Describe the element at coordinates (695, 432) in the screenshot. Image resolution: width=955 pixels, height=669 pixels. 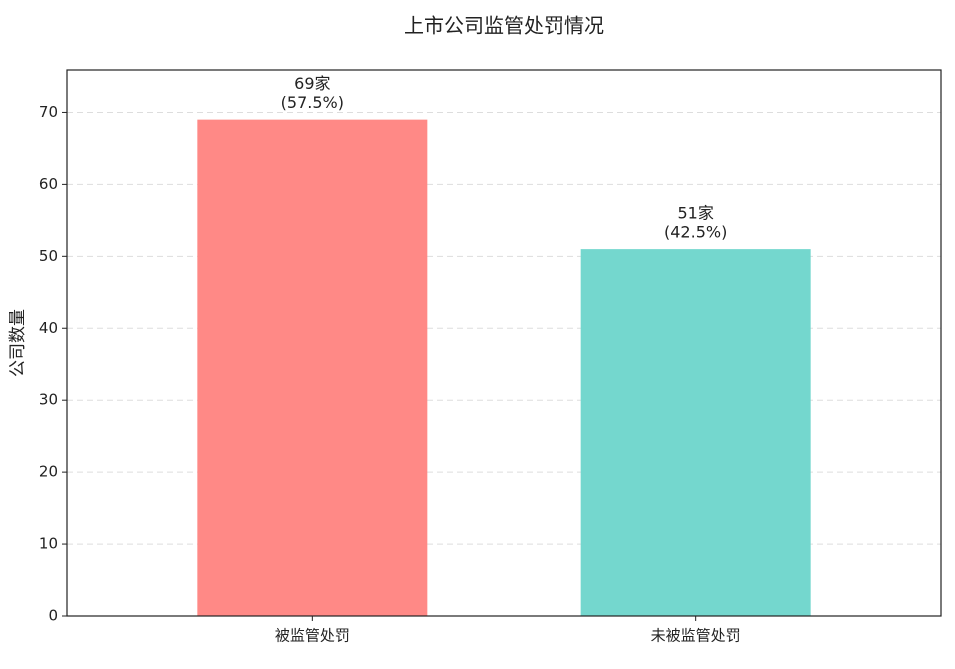
I see `bar` at that location.